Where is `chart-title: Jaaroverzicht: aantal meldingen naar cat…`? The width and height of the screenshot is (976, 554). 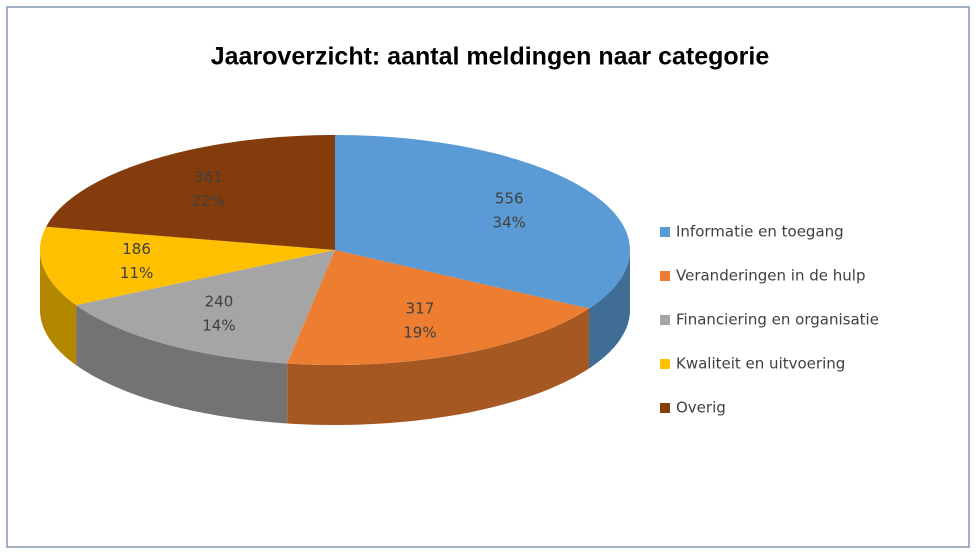 chart-title: Jaaroverzicht: aantal meldingen naar cat… is located at coordinates (490, 57).